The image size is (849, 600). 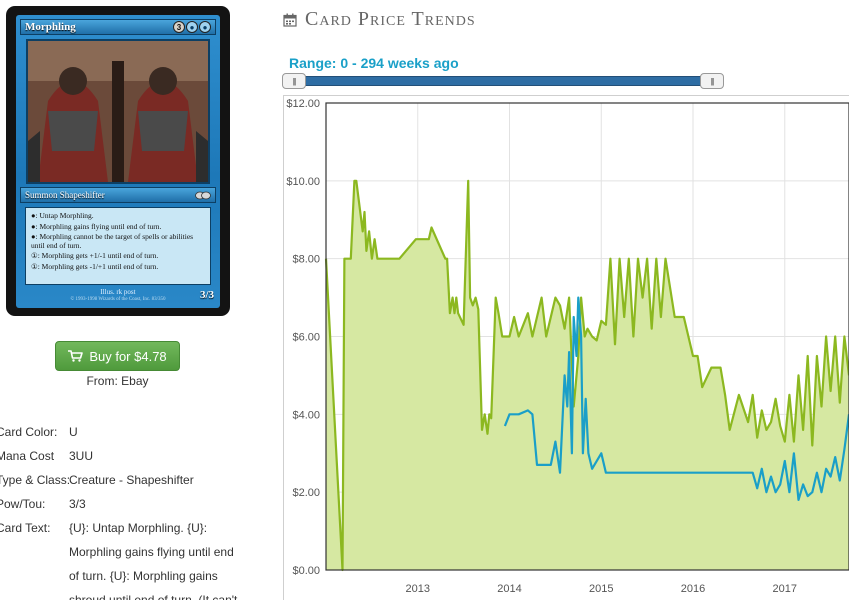 I want to click on buy-button: Buy for $4.78, so click(x=117, y=356).